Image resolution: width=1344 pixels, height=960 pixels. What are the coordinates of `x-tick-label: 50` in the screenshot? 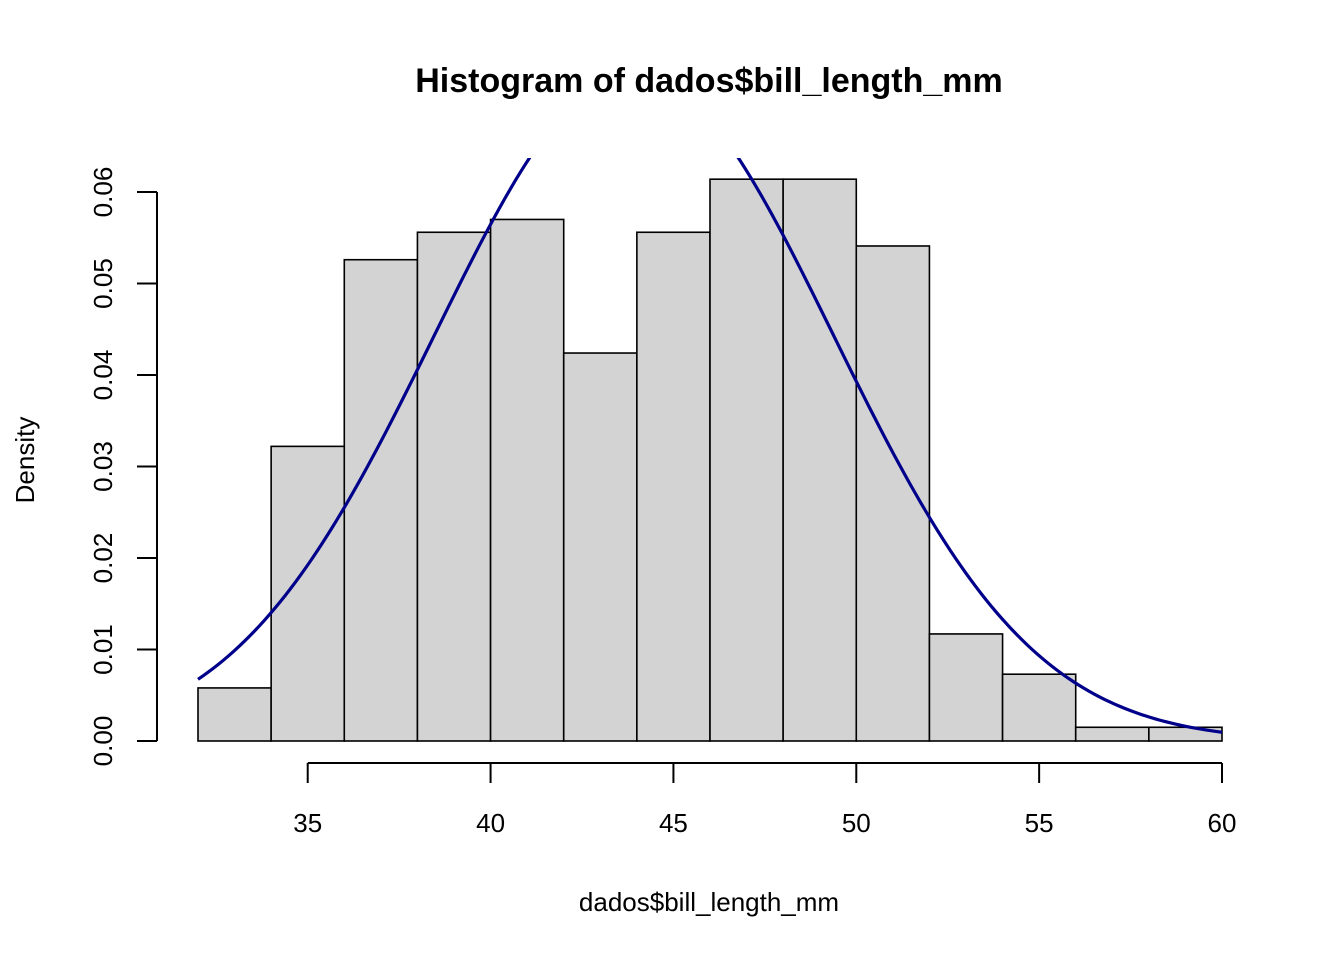 It's located at (856, 823).